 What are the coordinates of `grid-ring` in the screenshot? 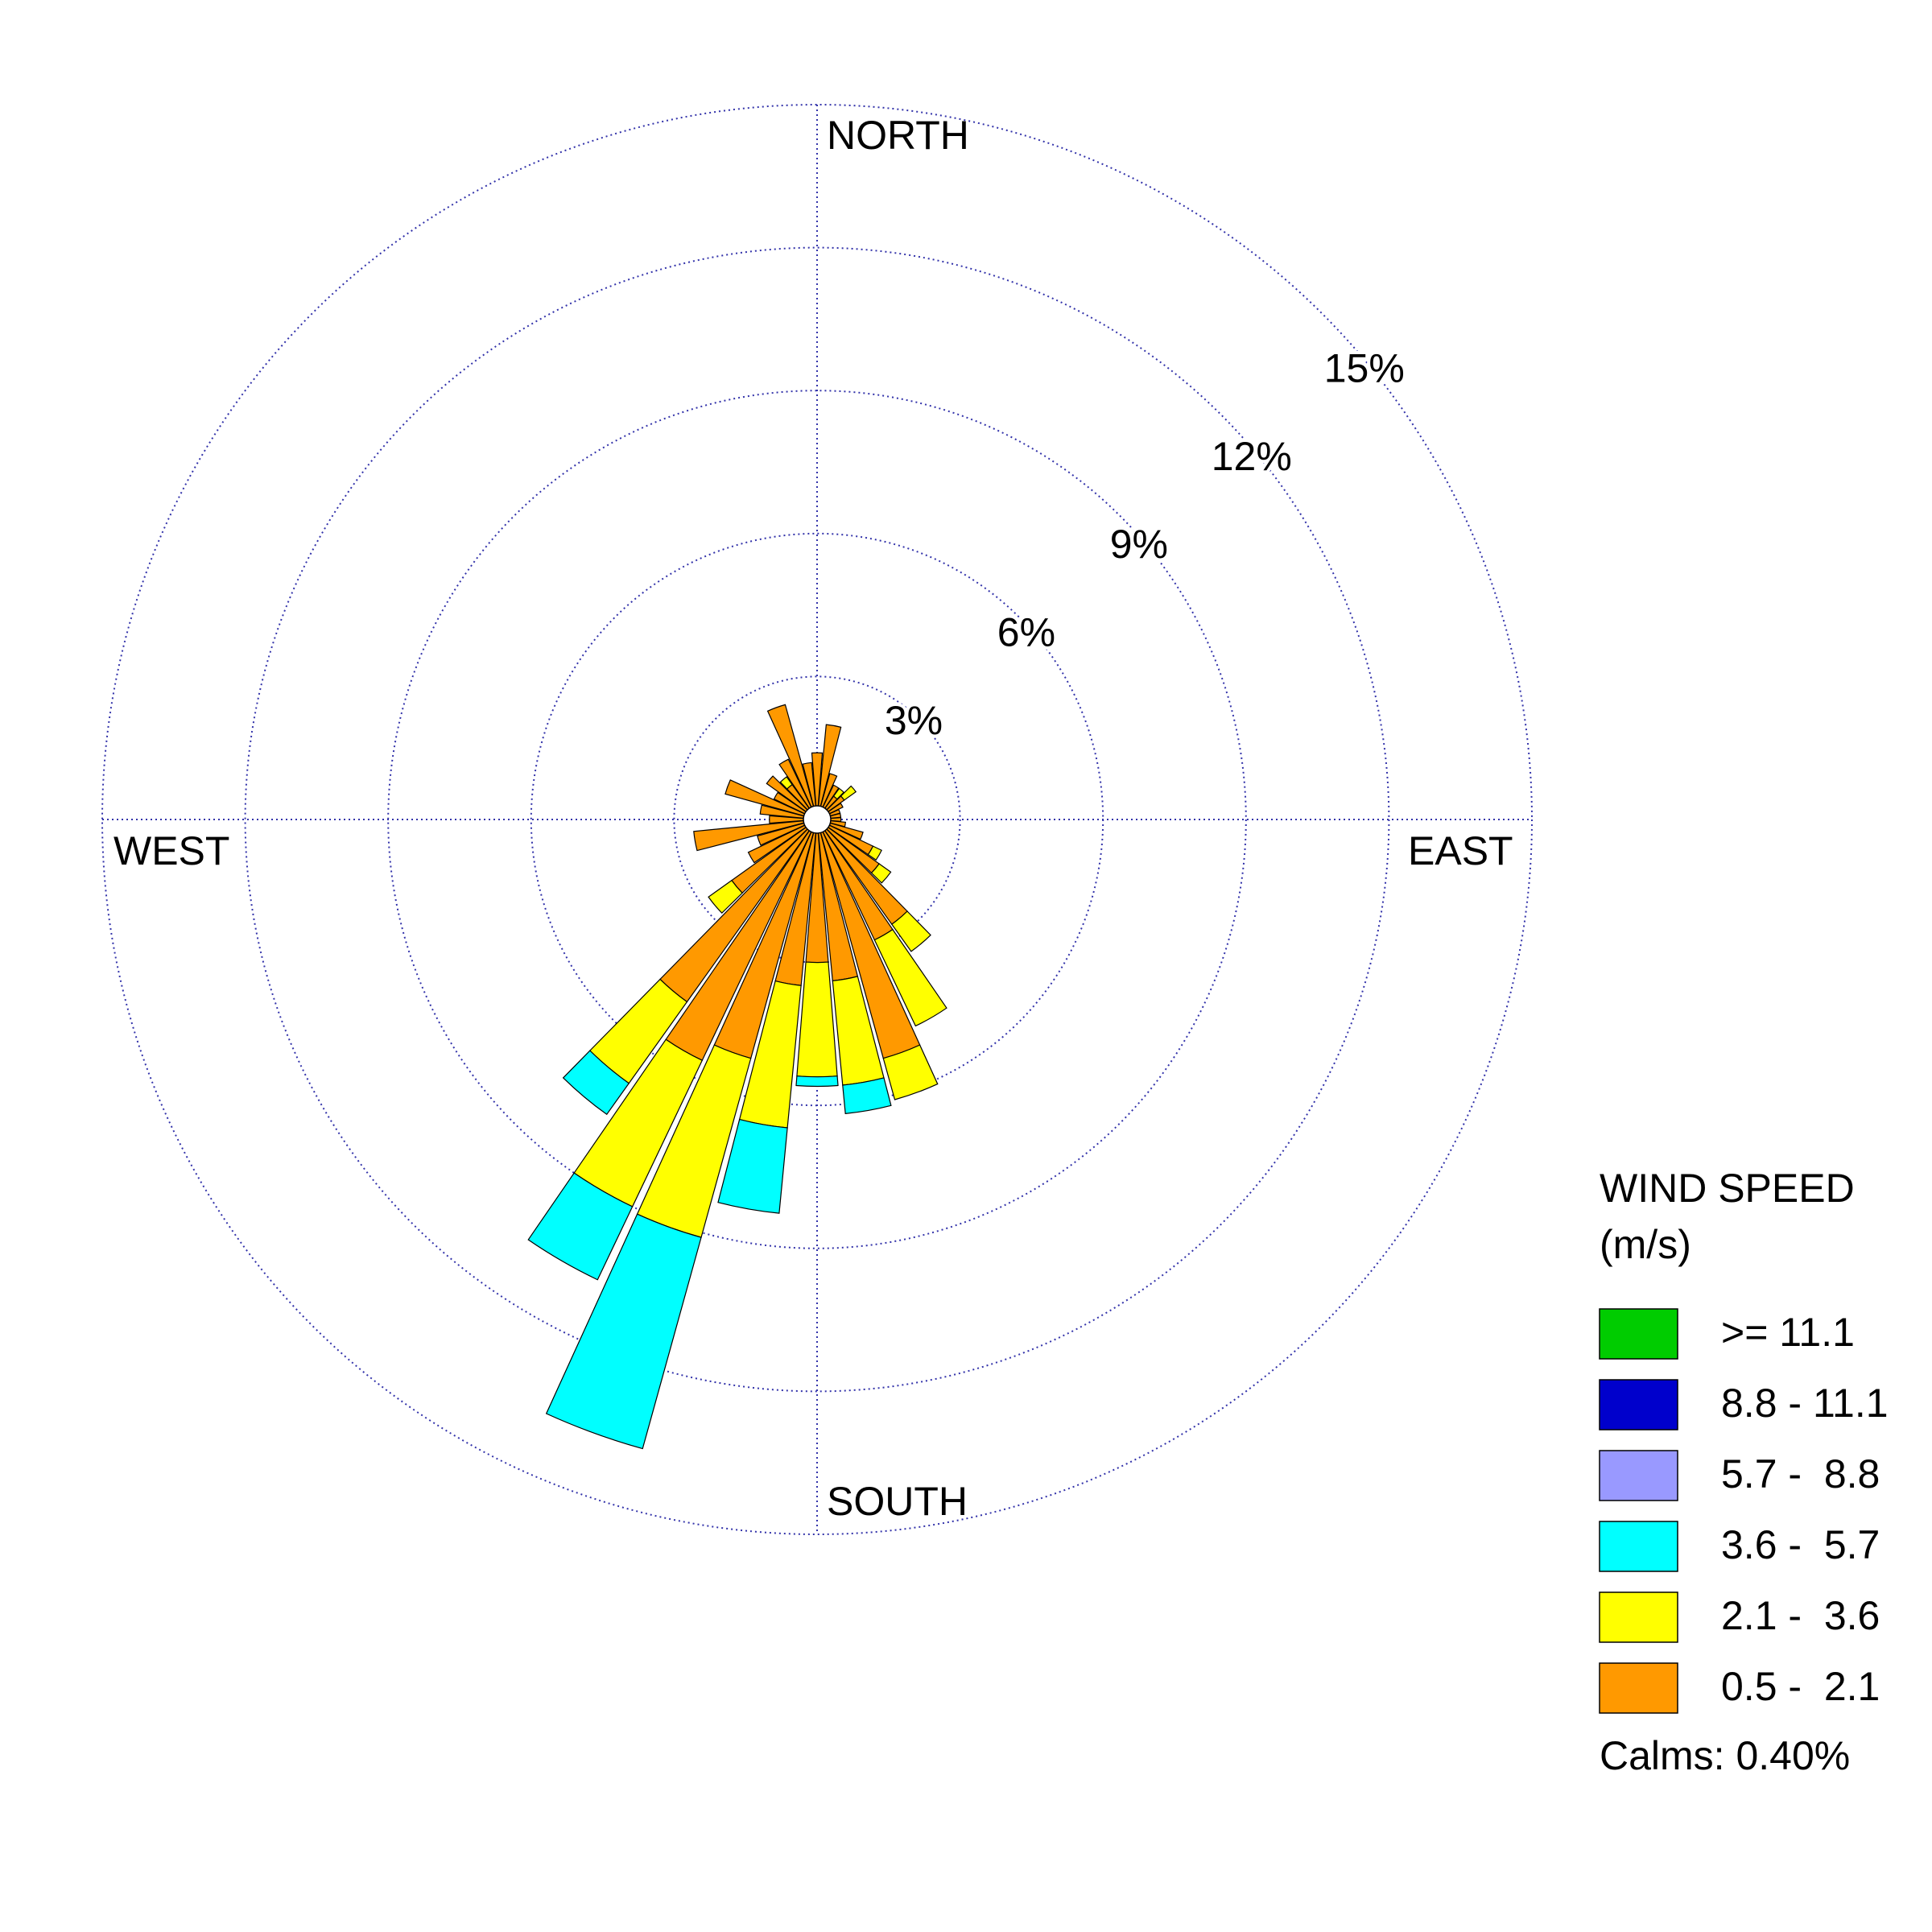 It's located at (817, 819).